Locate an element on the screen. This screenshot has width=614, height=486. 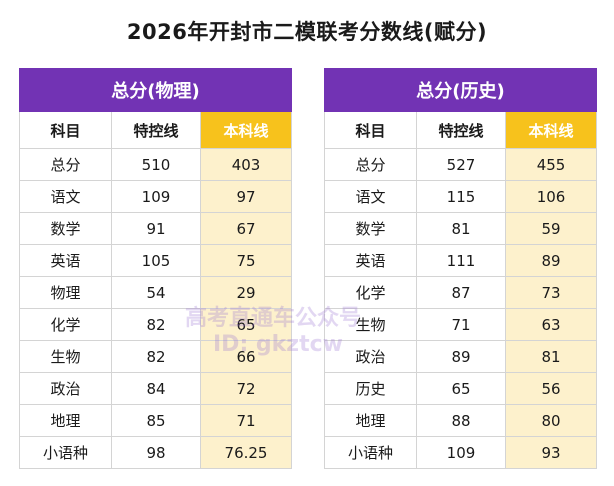
special-line-cell: 87 is located at coordinates (461, 292).